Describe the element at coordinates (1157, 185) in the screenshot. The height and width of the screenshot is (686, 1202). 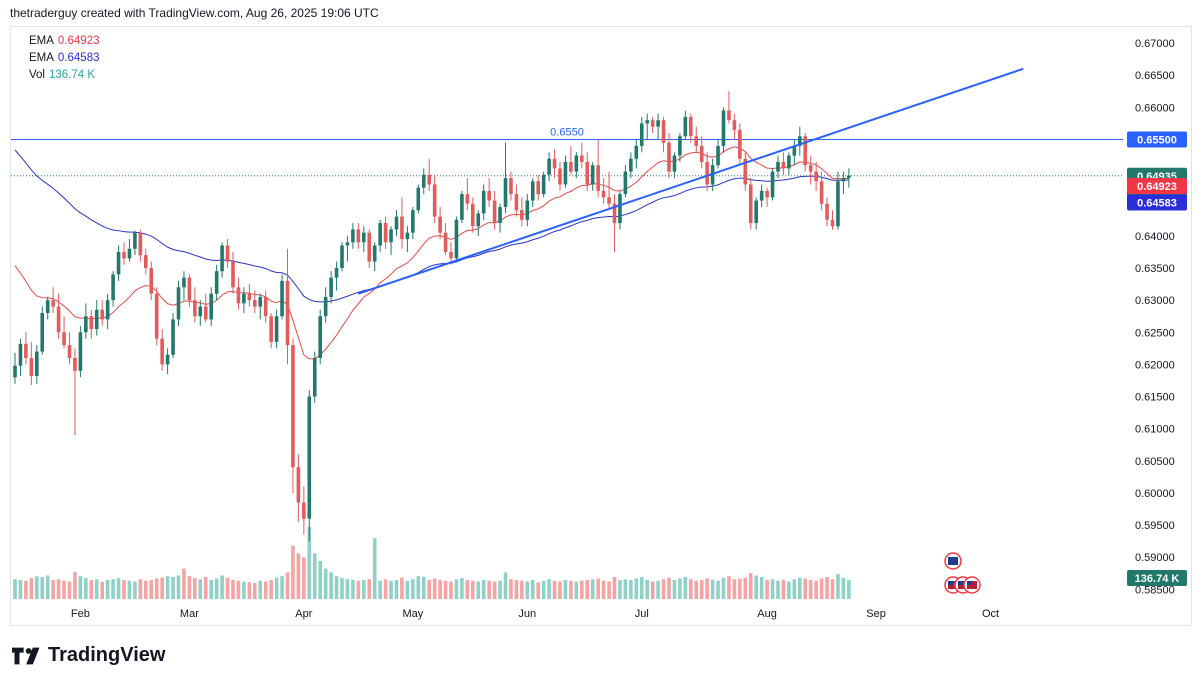
I see `ema-fast-price-tag: 0.64923` at that location.